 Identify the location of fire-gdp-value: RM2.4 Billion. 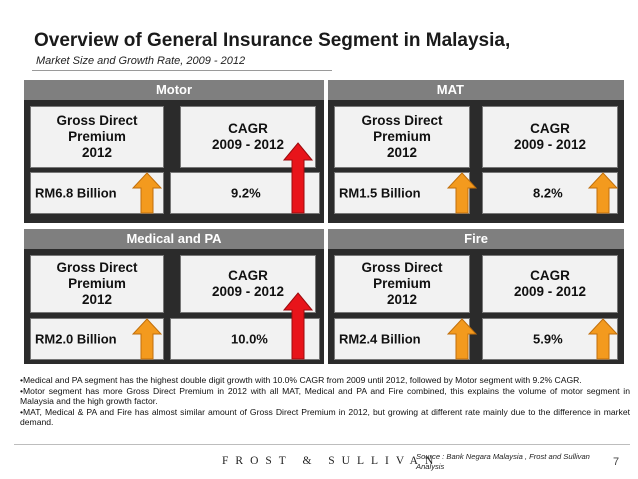
(402, 339).